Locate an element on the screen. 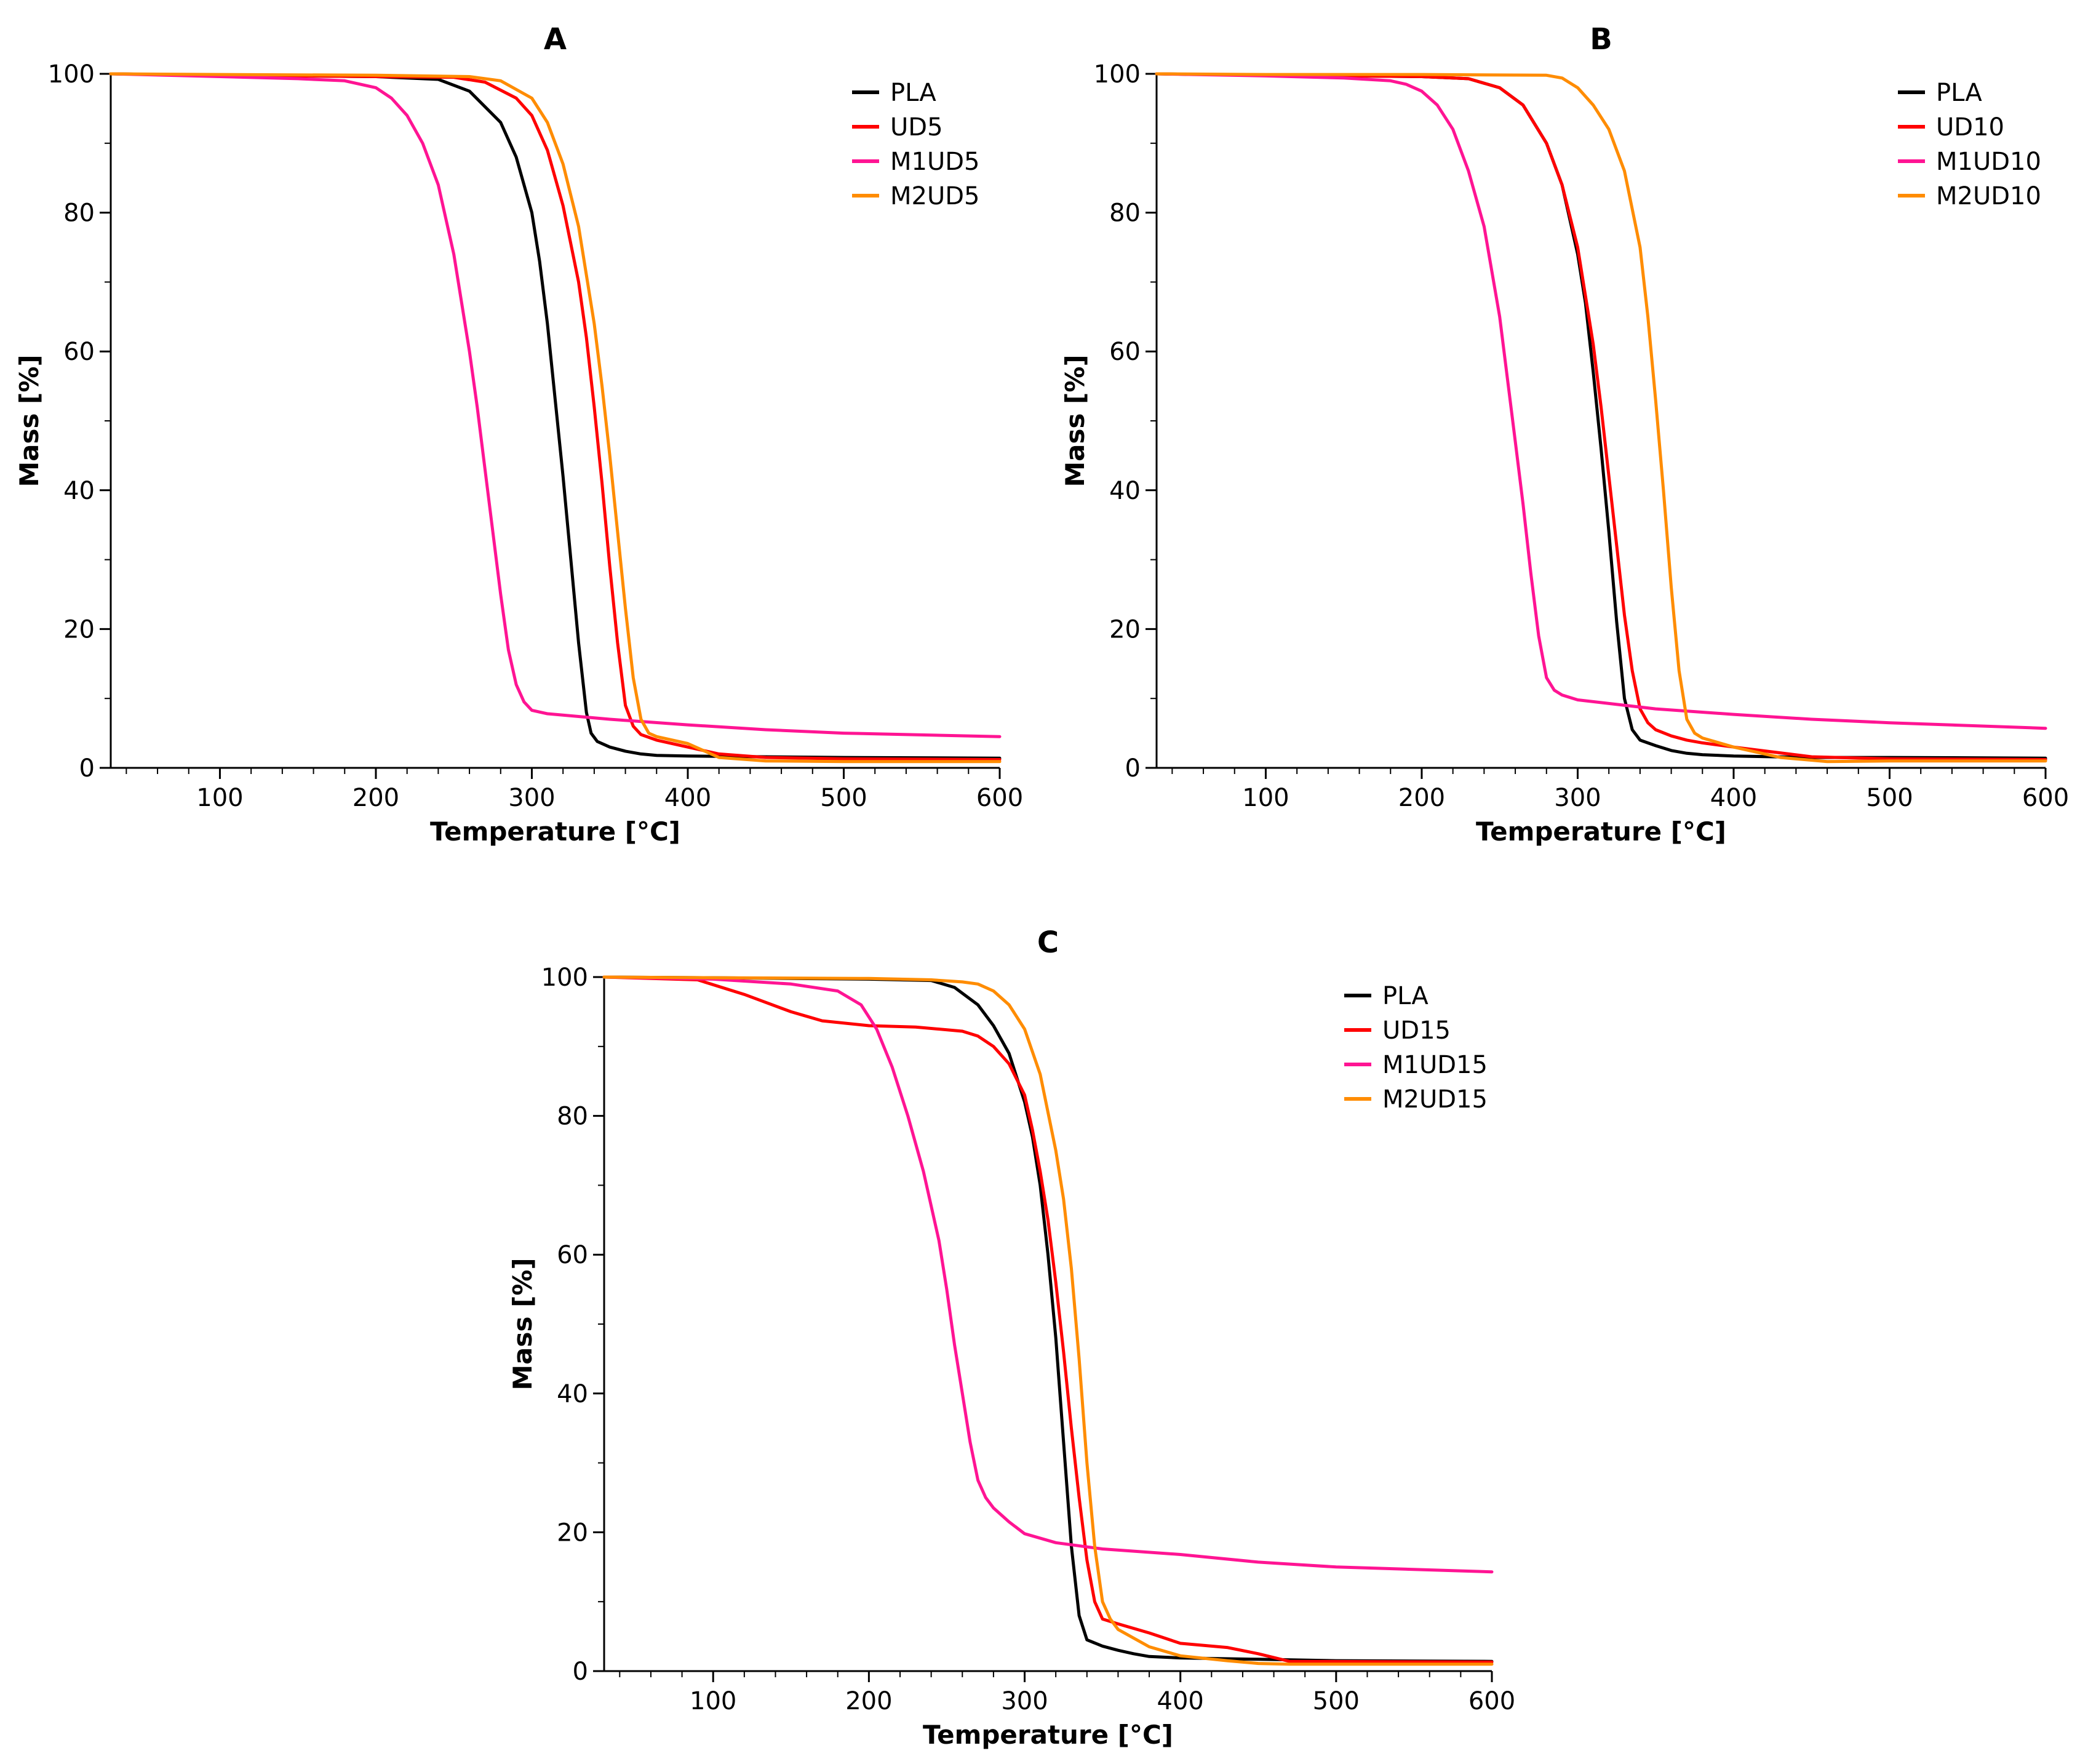  panel-title: C is located at coordinates (1048, 942).